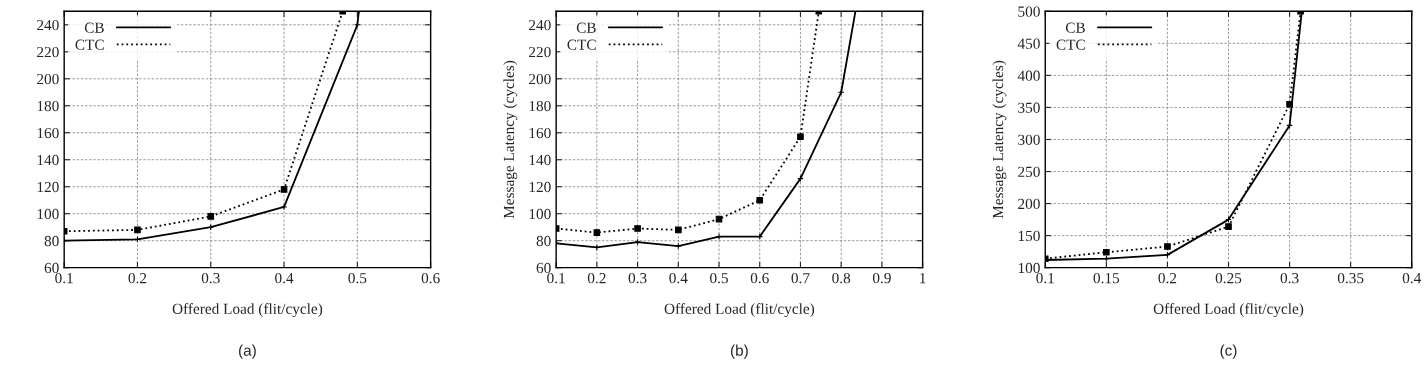 The height and width of the screenshot is (377, 1426). I want to click on y-tick-label: 150, so click(1029, 236).